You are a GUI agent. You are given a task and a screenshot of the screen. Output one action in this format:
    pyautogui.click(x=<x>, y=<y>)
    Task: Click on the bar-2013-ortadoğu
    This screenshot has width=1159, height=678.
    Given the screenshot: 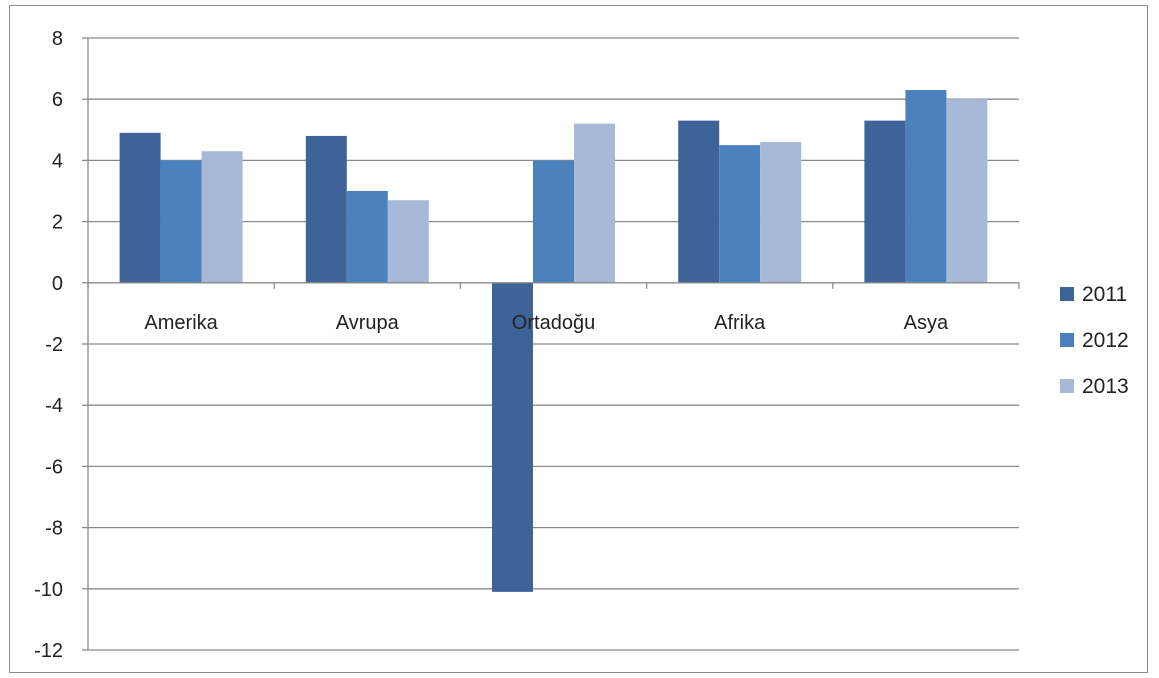 What is the action you would take?
    pyautogui.click(x=594, y=203)
    